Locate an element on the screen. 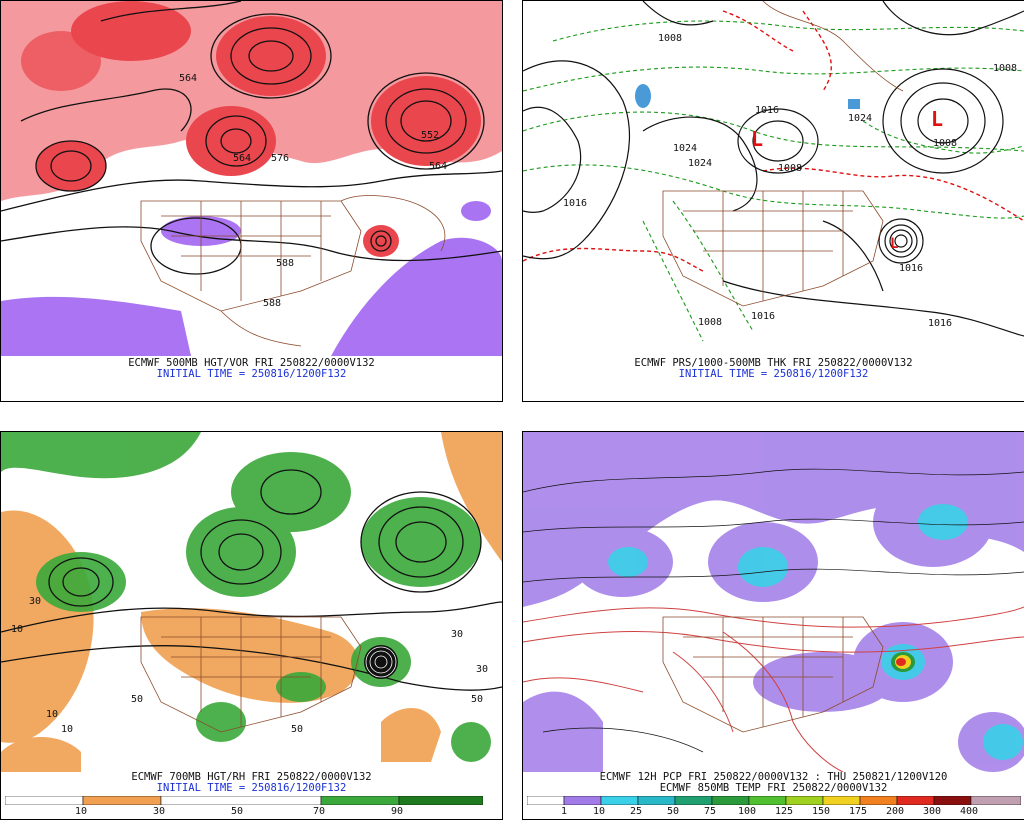  caption-500mb: ECMWF 500MB HGT/VOR FRI 250822/0000V132 is located at coordinates (251, 363).